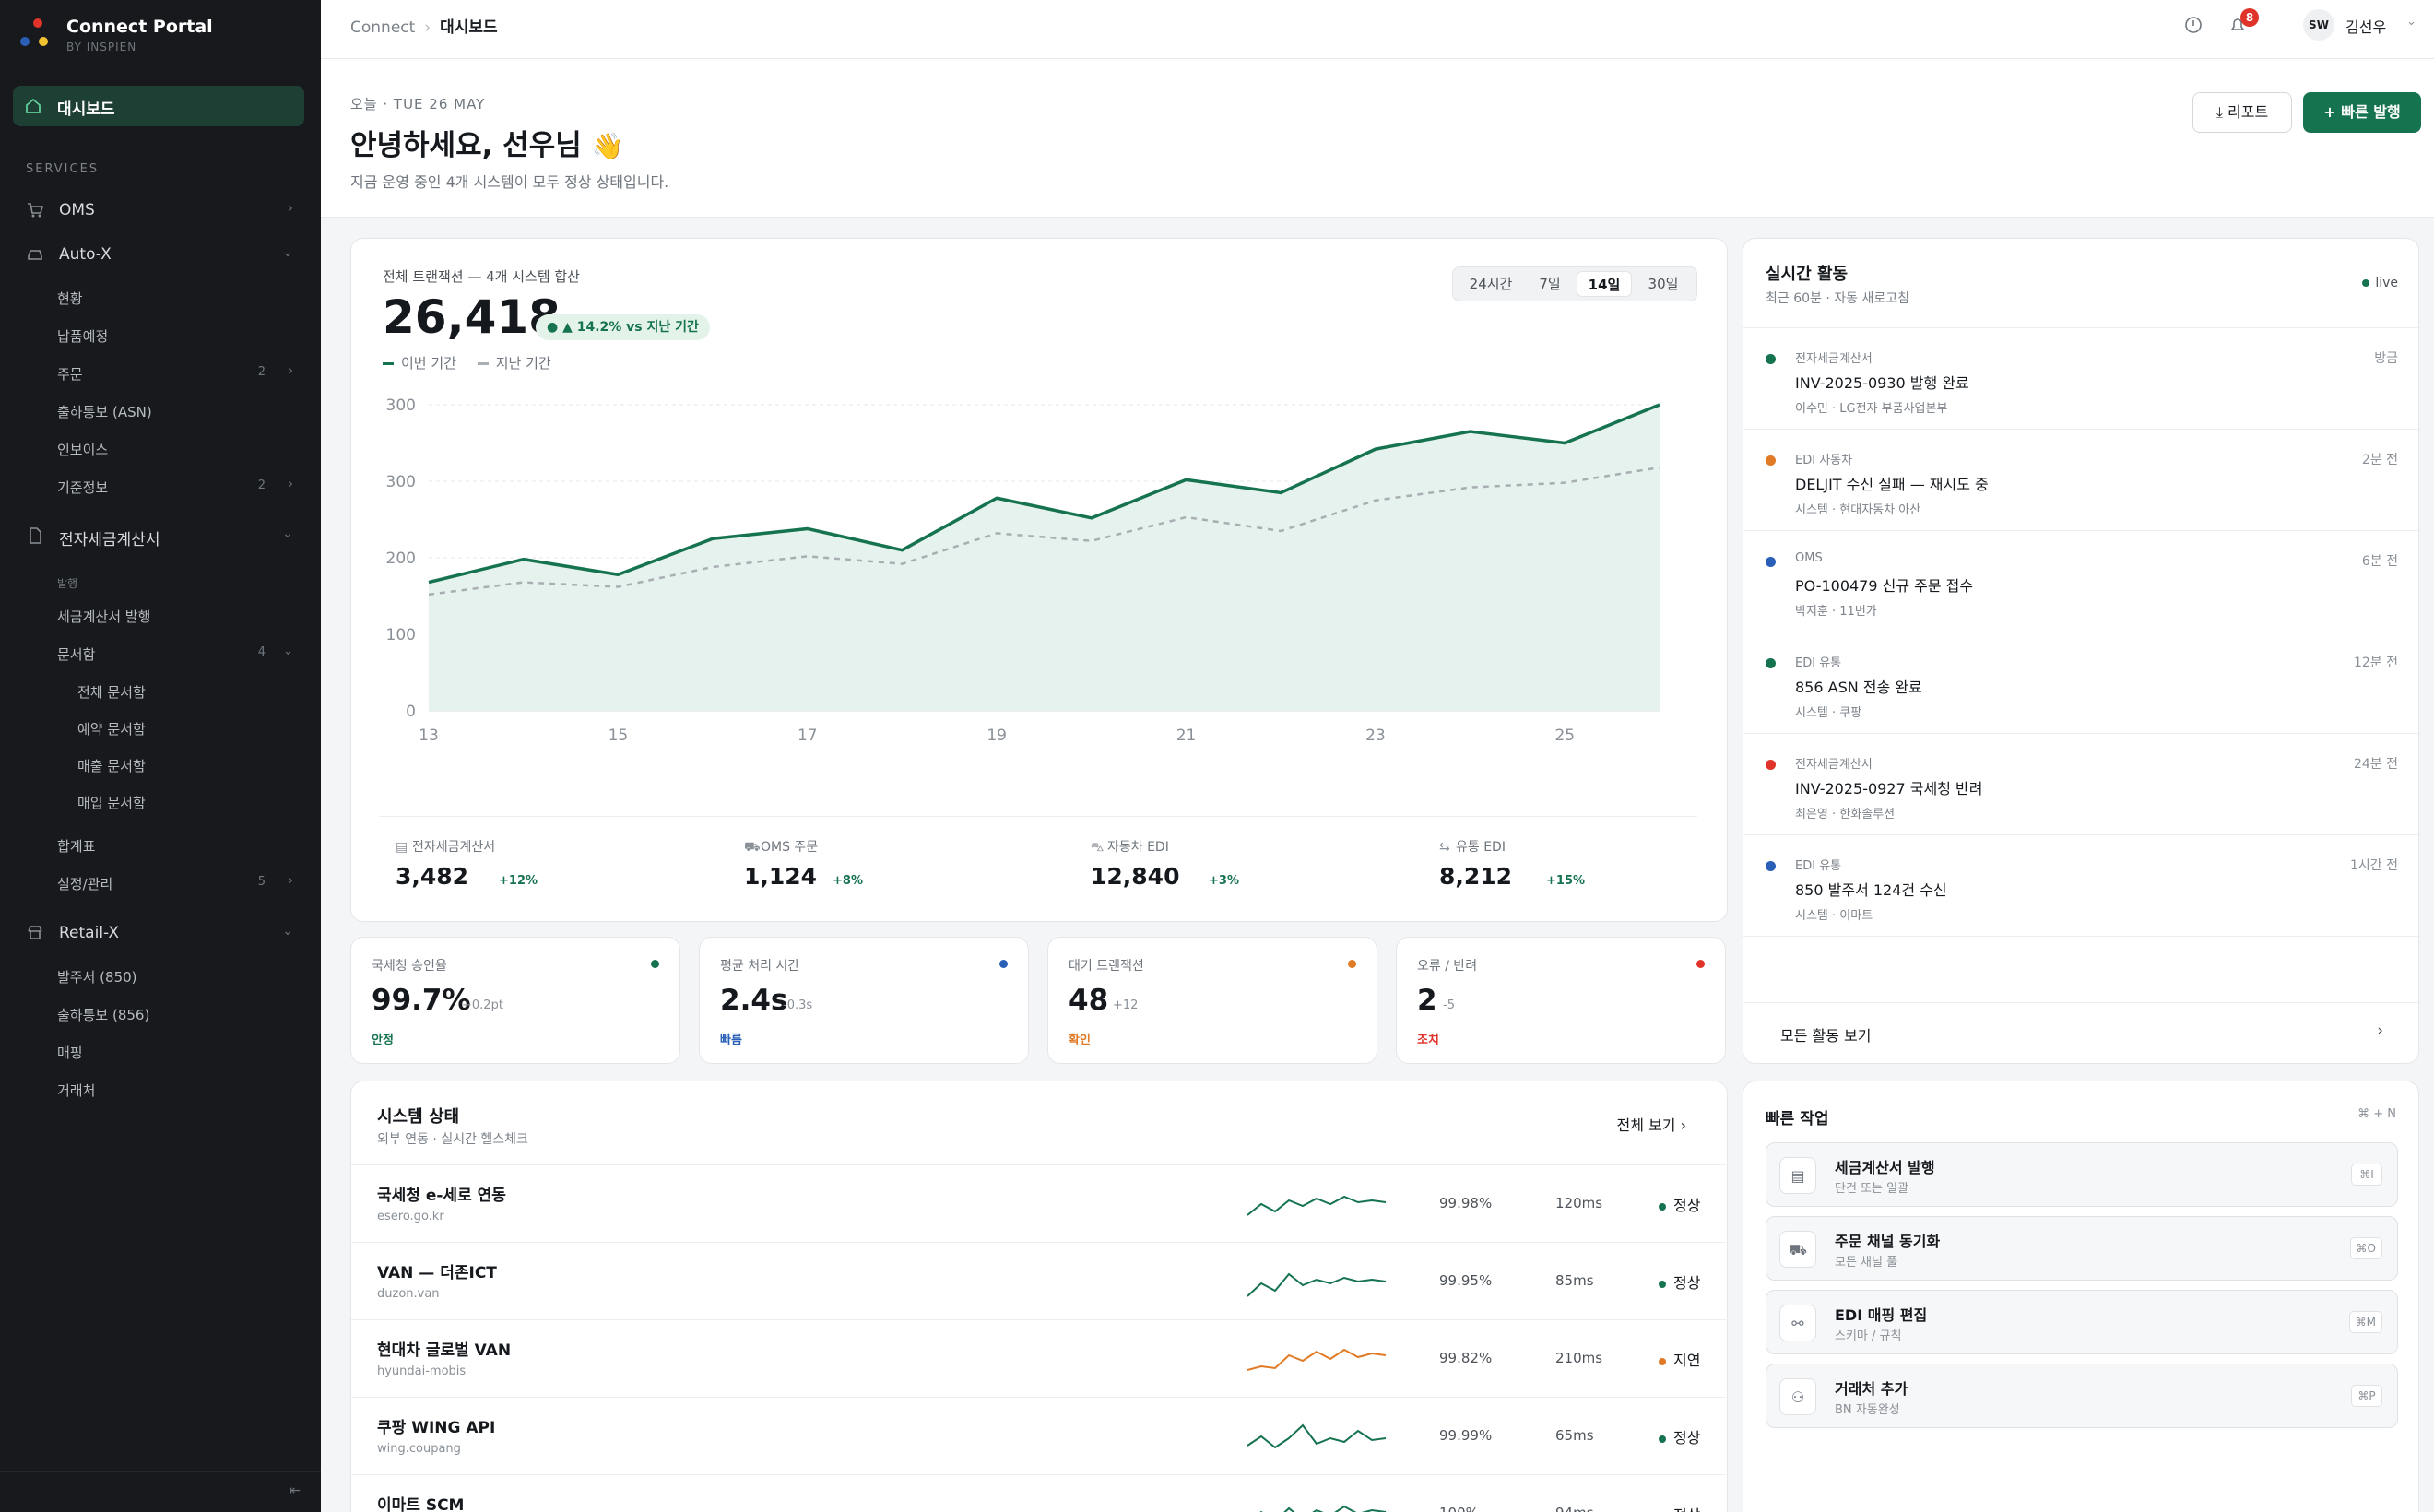  Describe the element at coordinates (1826, 1036) in the screenshot. I see `view-all-label: 모든 활동 보기` at that location.